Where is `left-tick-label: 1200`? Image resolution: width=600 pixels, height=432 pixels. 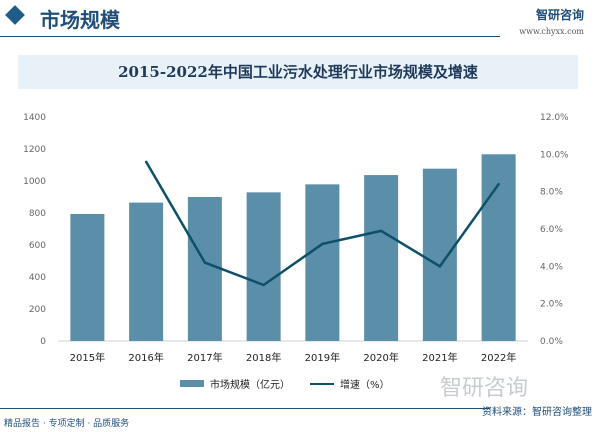
left-tick-label: 1200 is located at coordinates (34, 150).